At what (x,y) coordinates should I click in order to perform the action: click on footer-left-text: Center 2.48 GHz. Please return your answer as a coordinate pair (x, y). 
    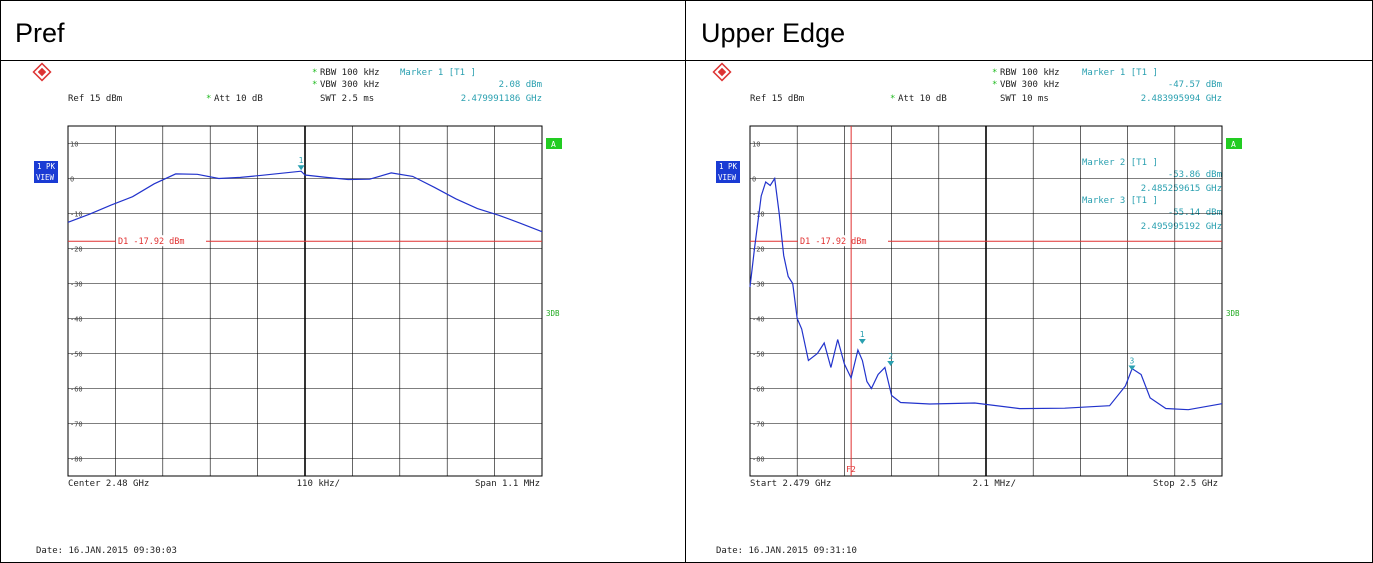
    Looking at the image, I should click on (108, 484).